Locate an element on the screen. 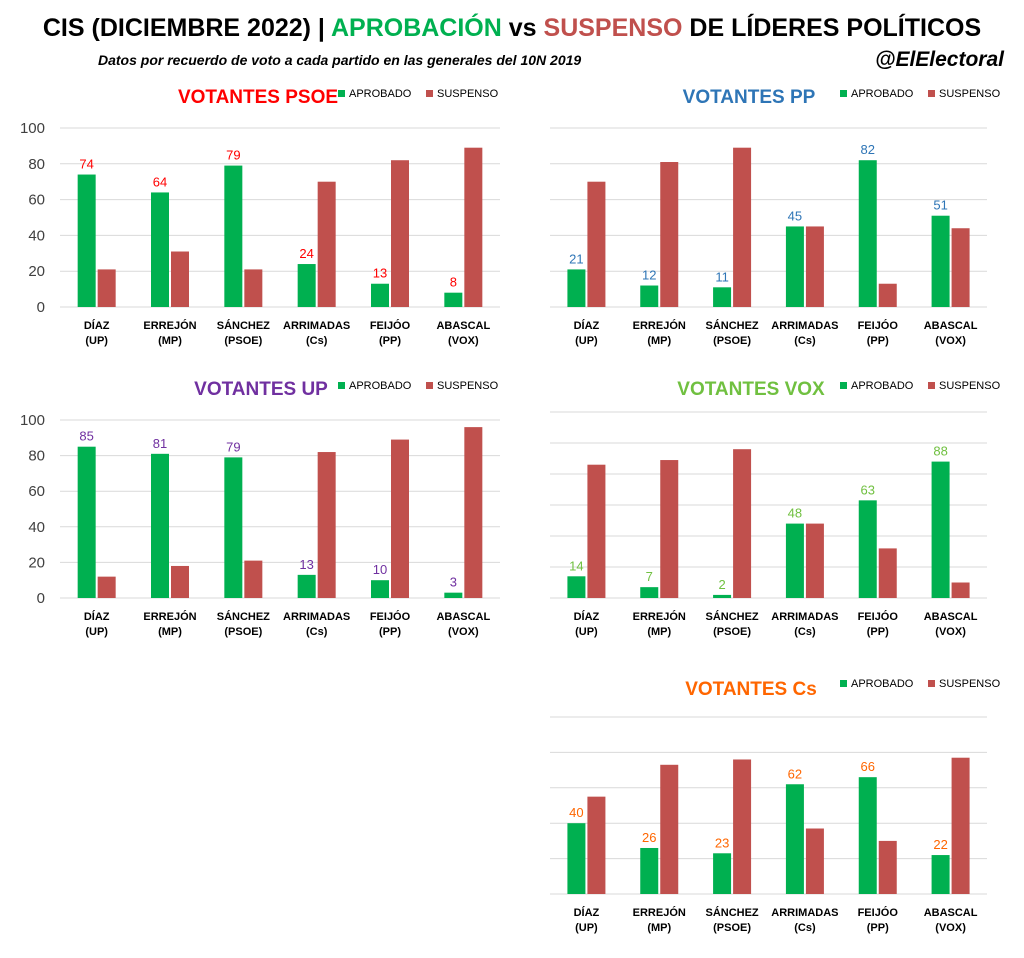 The height and width of the screenshot is (958, 1024). data-label-aprobado: 85 is located at coordinates (86, 436).